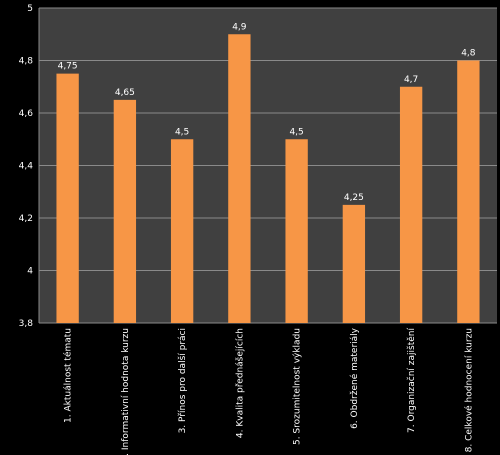 The height and width of the screenshot is (455, 500). What do you see at coordinates (411, 380) in the screenshot?
I see `x-tick-label: 7. Organizační zajištění` at bounding box center [411, 380].